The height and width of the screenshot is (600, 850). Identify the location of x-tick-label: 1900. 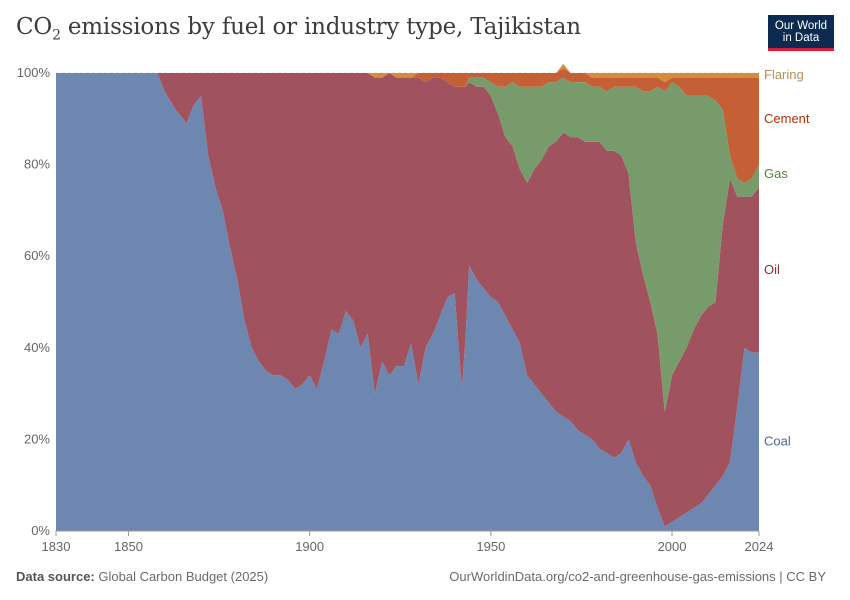
(309, 546).